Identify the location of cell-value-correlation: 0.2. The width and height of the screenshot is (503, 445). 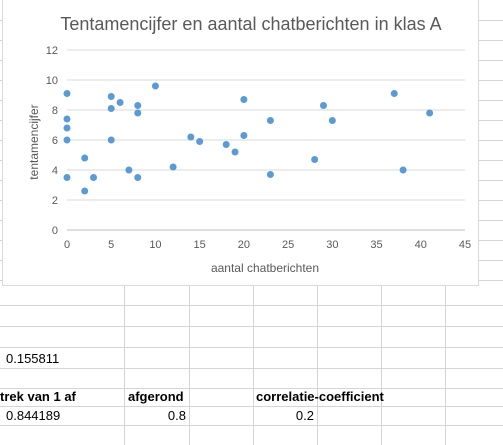
(304, 415).